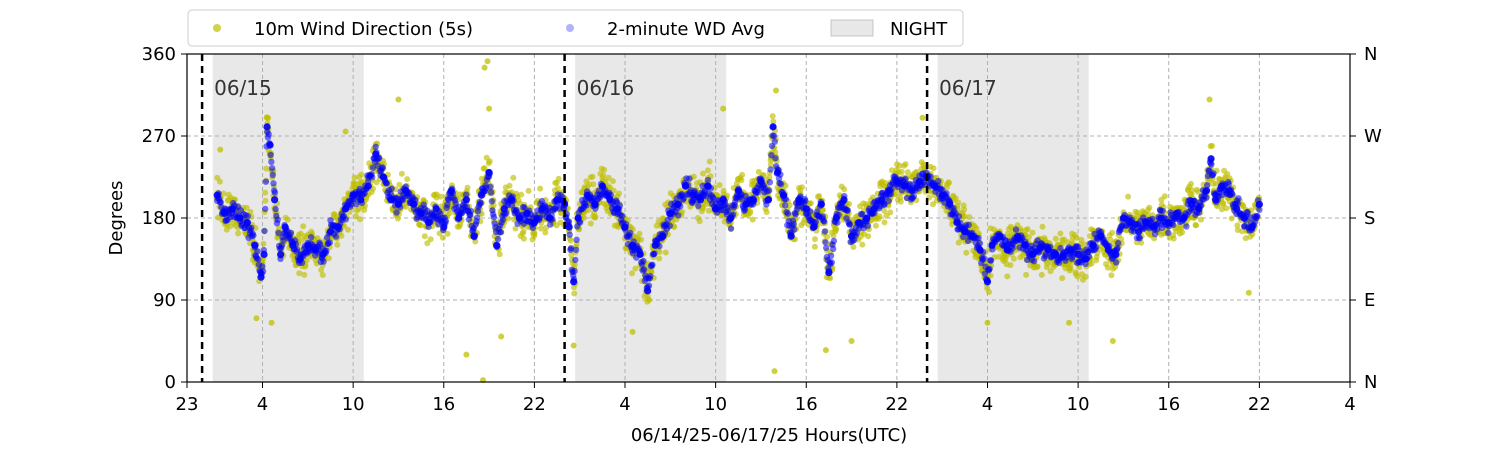 This screenshot has height=450, width=1500. I want to click on y-tick-label: 270, so click(159, 136).